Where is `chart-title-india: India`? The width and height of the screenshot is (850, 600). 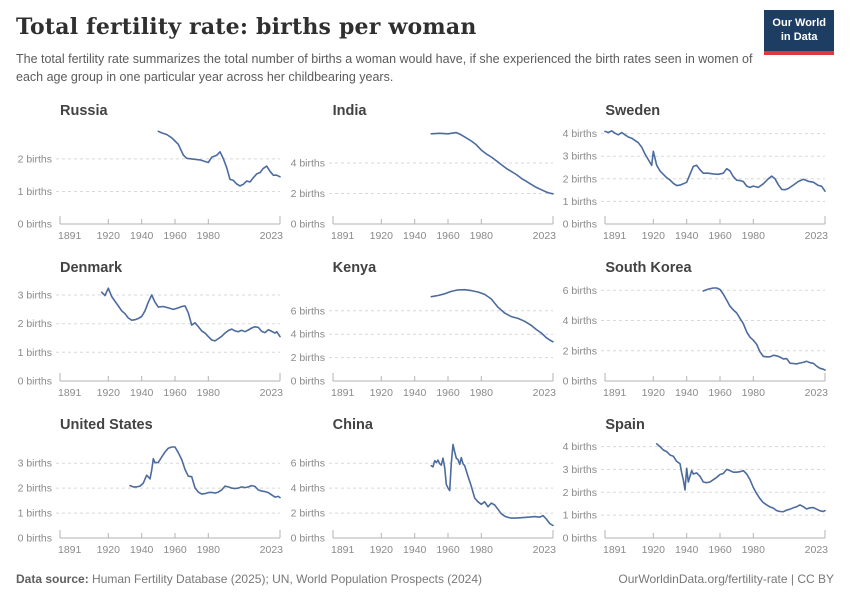
chart-title-india: India is located at coordinates (349, 111).